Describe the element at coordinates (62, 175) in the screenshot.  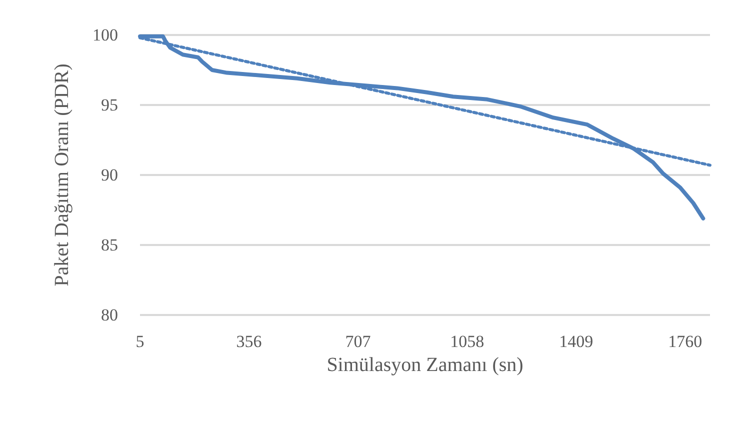
I see `y-axis-title: Paket Dağıtım Oranı (PDR)` at that location.